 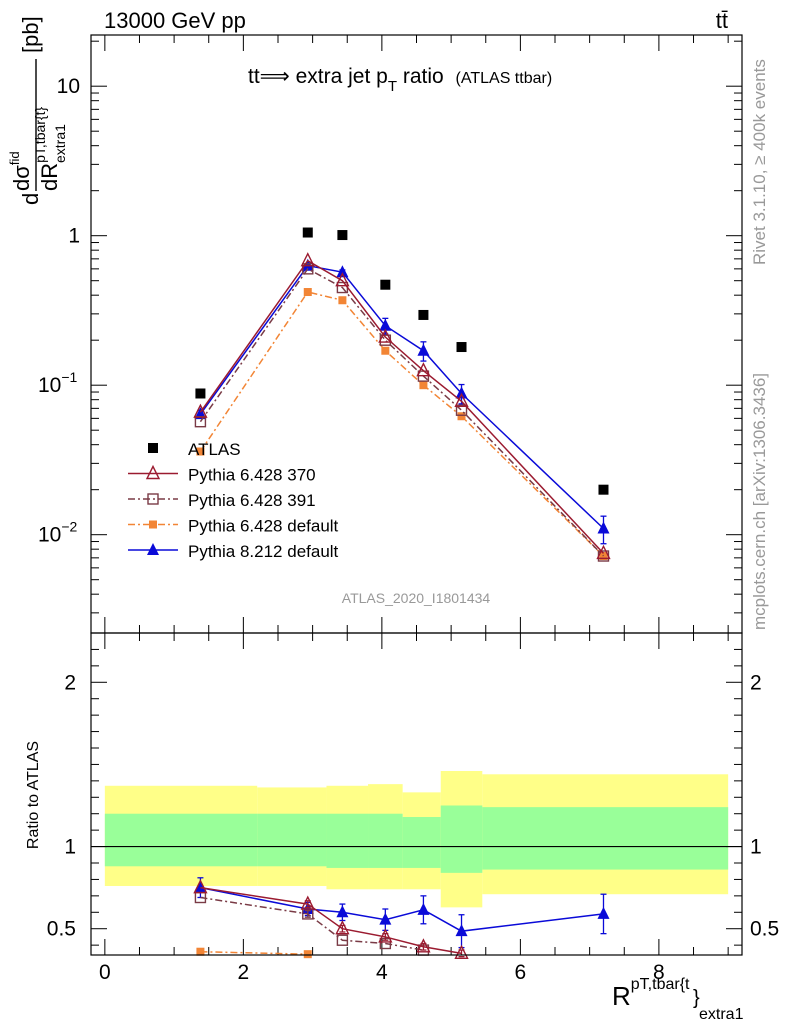 I want to click on ylabel-num: dσfid, so click(x=20, y=171).